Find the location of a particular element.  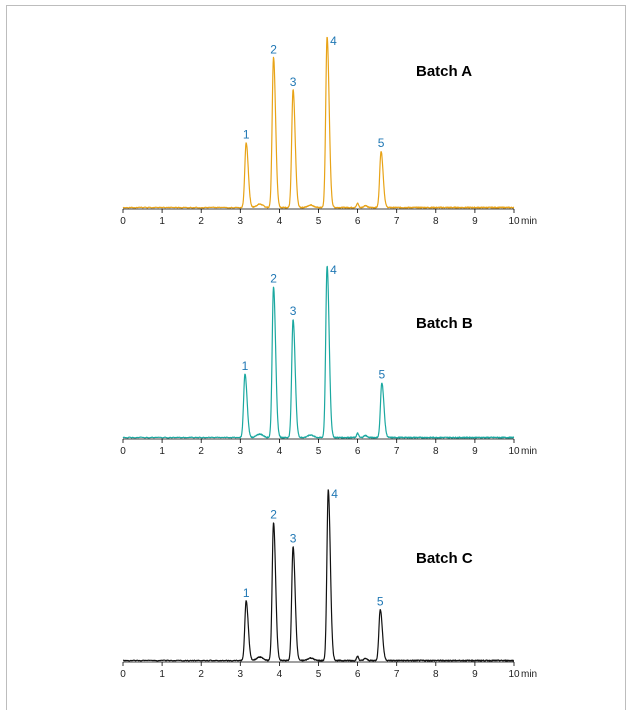

panel-title: Batch B is located at coordinates (444, 323).